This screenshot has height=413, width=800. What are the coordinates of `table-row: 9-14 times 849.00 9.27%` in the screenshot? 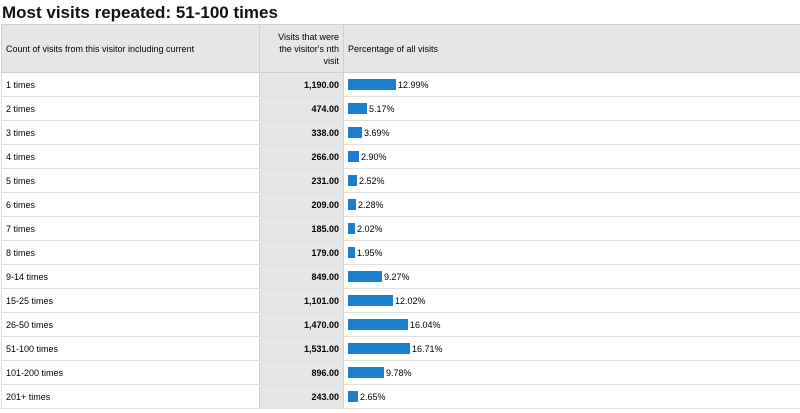 It's located at (400, 276).